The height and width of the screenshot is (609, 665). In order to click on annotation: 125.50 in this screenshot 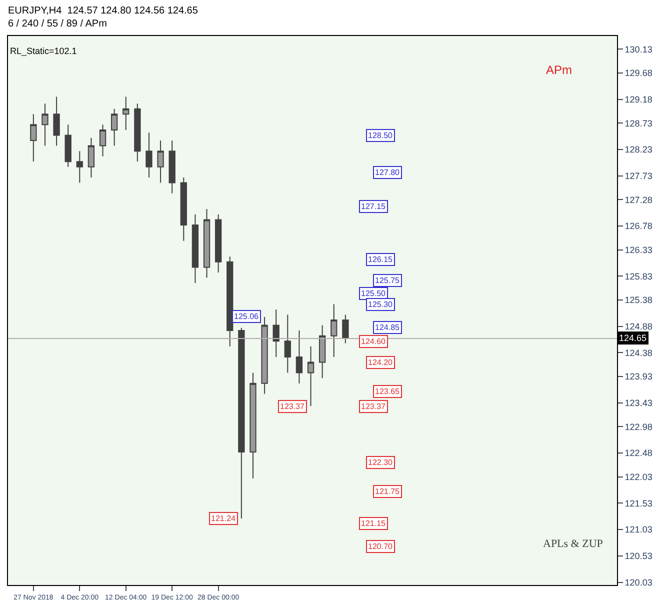, I will do `click(373, 293)`.